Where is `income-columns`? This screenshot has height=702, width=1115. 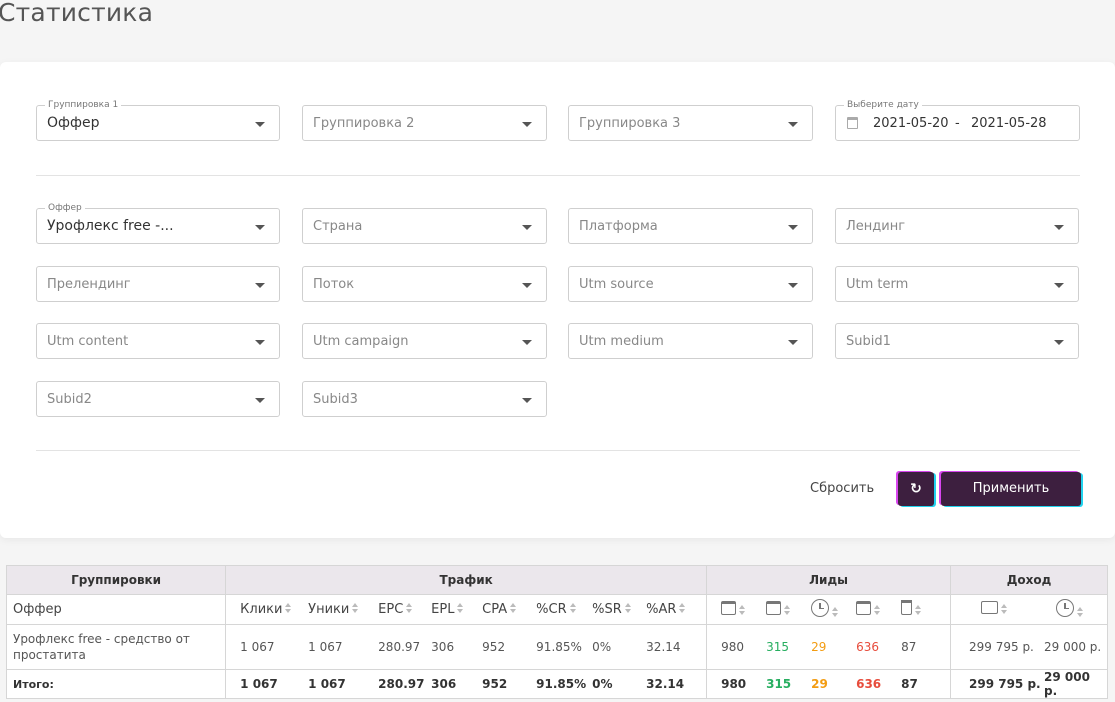 income-columns is located at coordinates (1029, 609).